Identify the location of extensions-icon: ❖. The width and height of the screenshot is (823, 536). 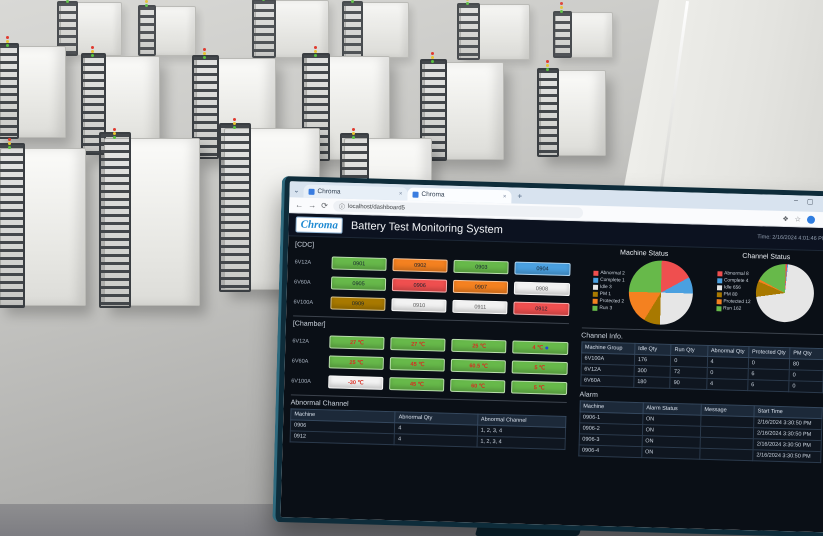
(785, 219).